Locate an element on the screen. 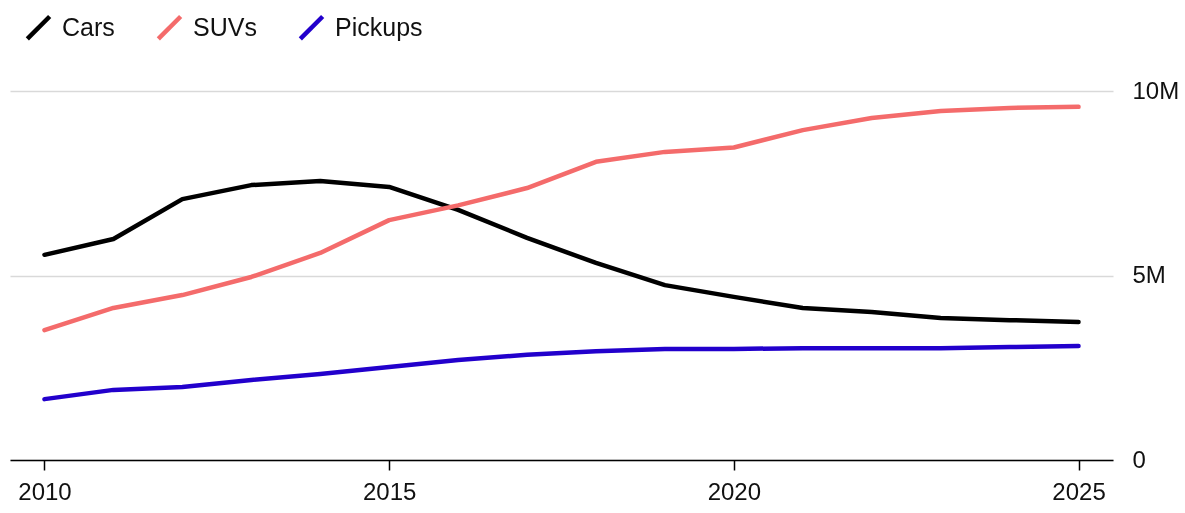  legend-label: SUVs is located at coordinates (225, 26).